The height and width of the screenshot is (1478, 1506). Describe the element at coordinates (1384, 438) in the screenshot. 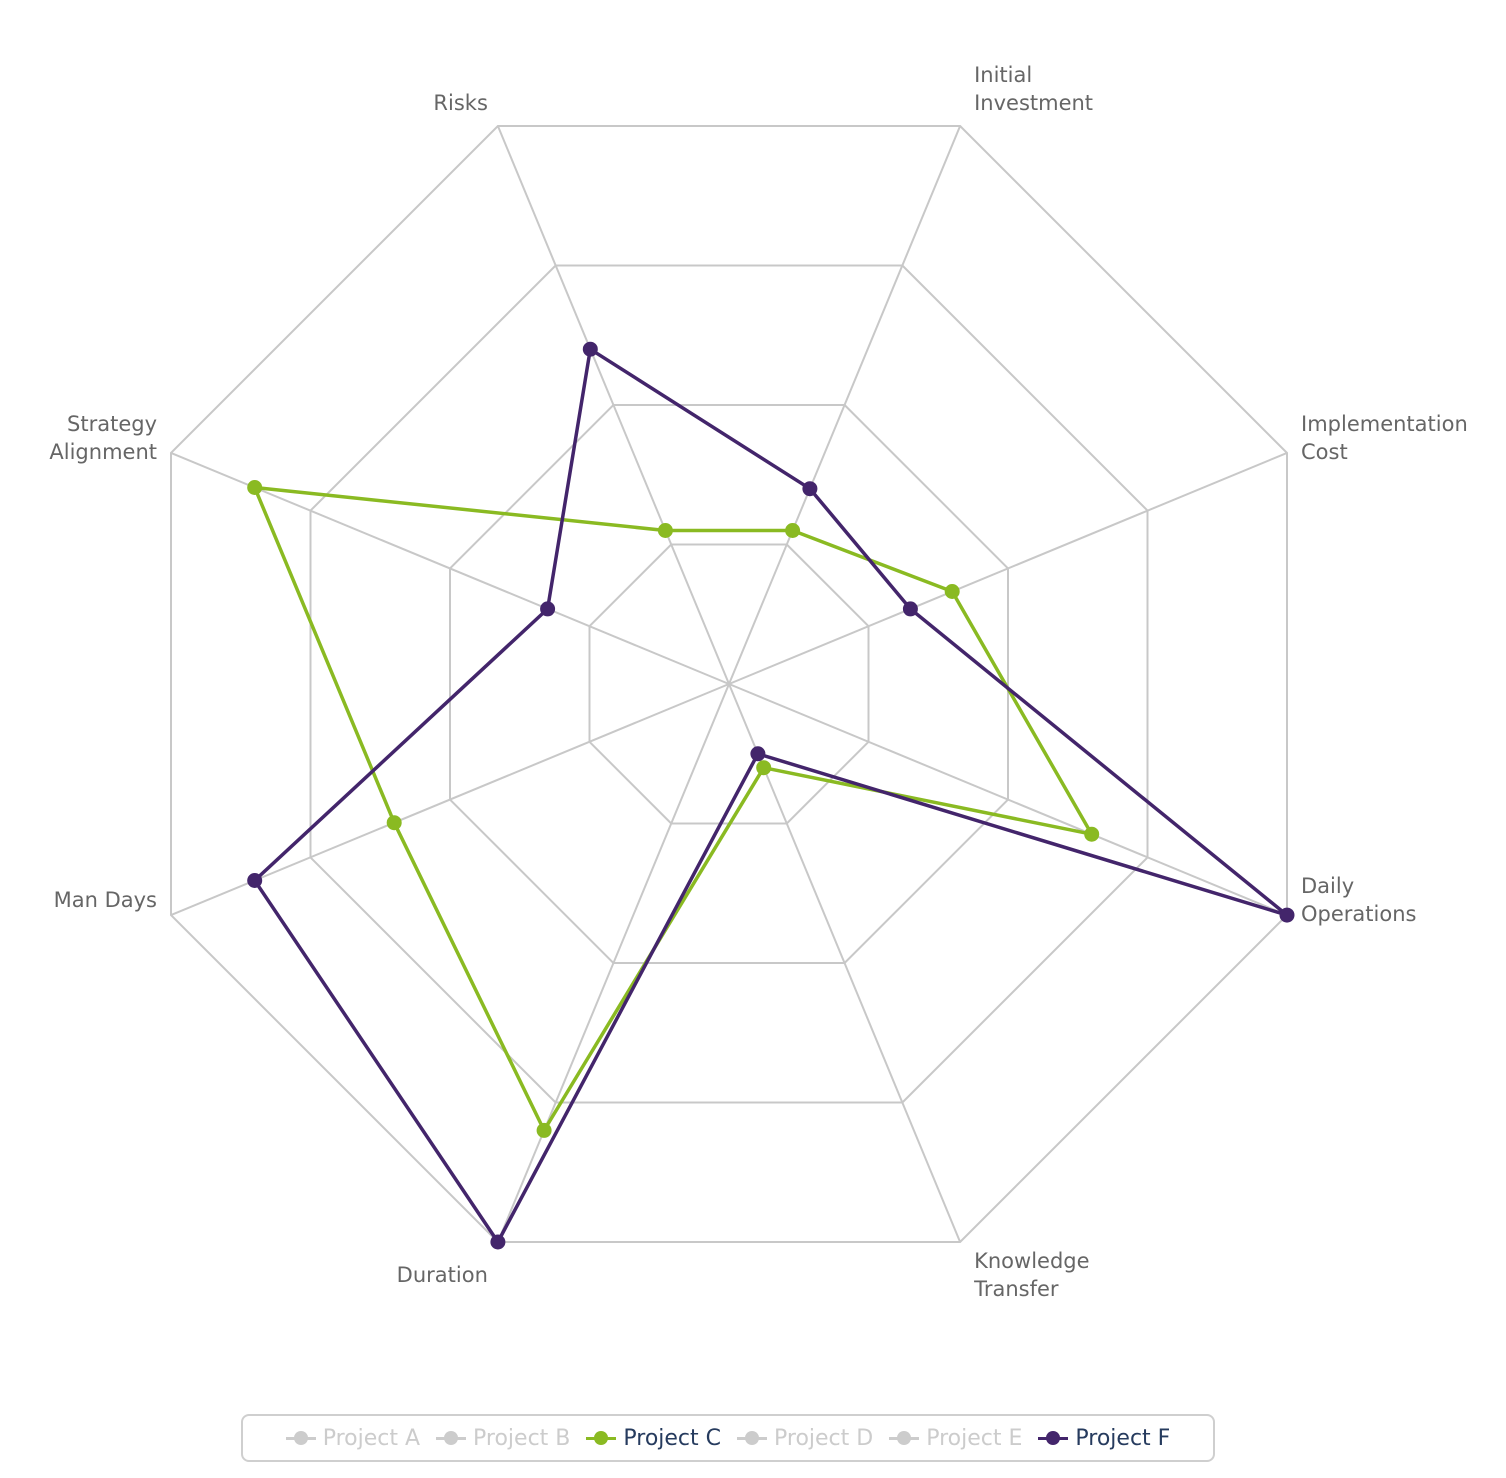

I see `axis-label-implementation-cost: Implementation Cost` at that location.